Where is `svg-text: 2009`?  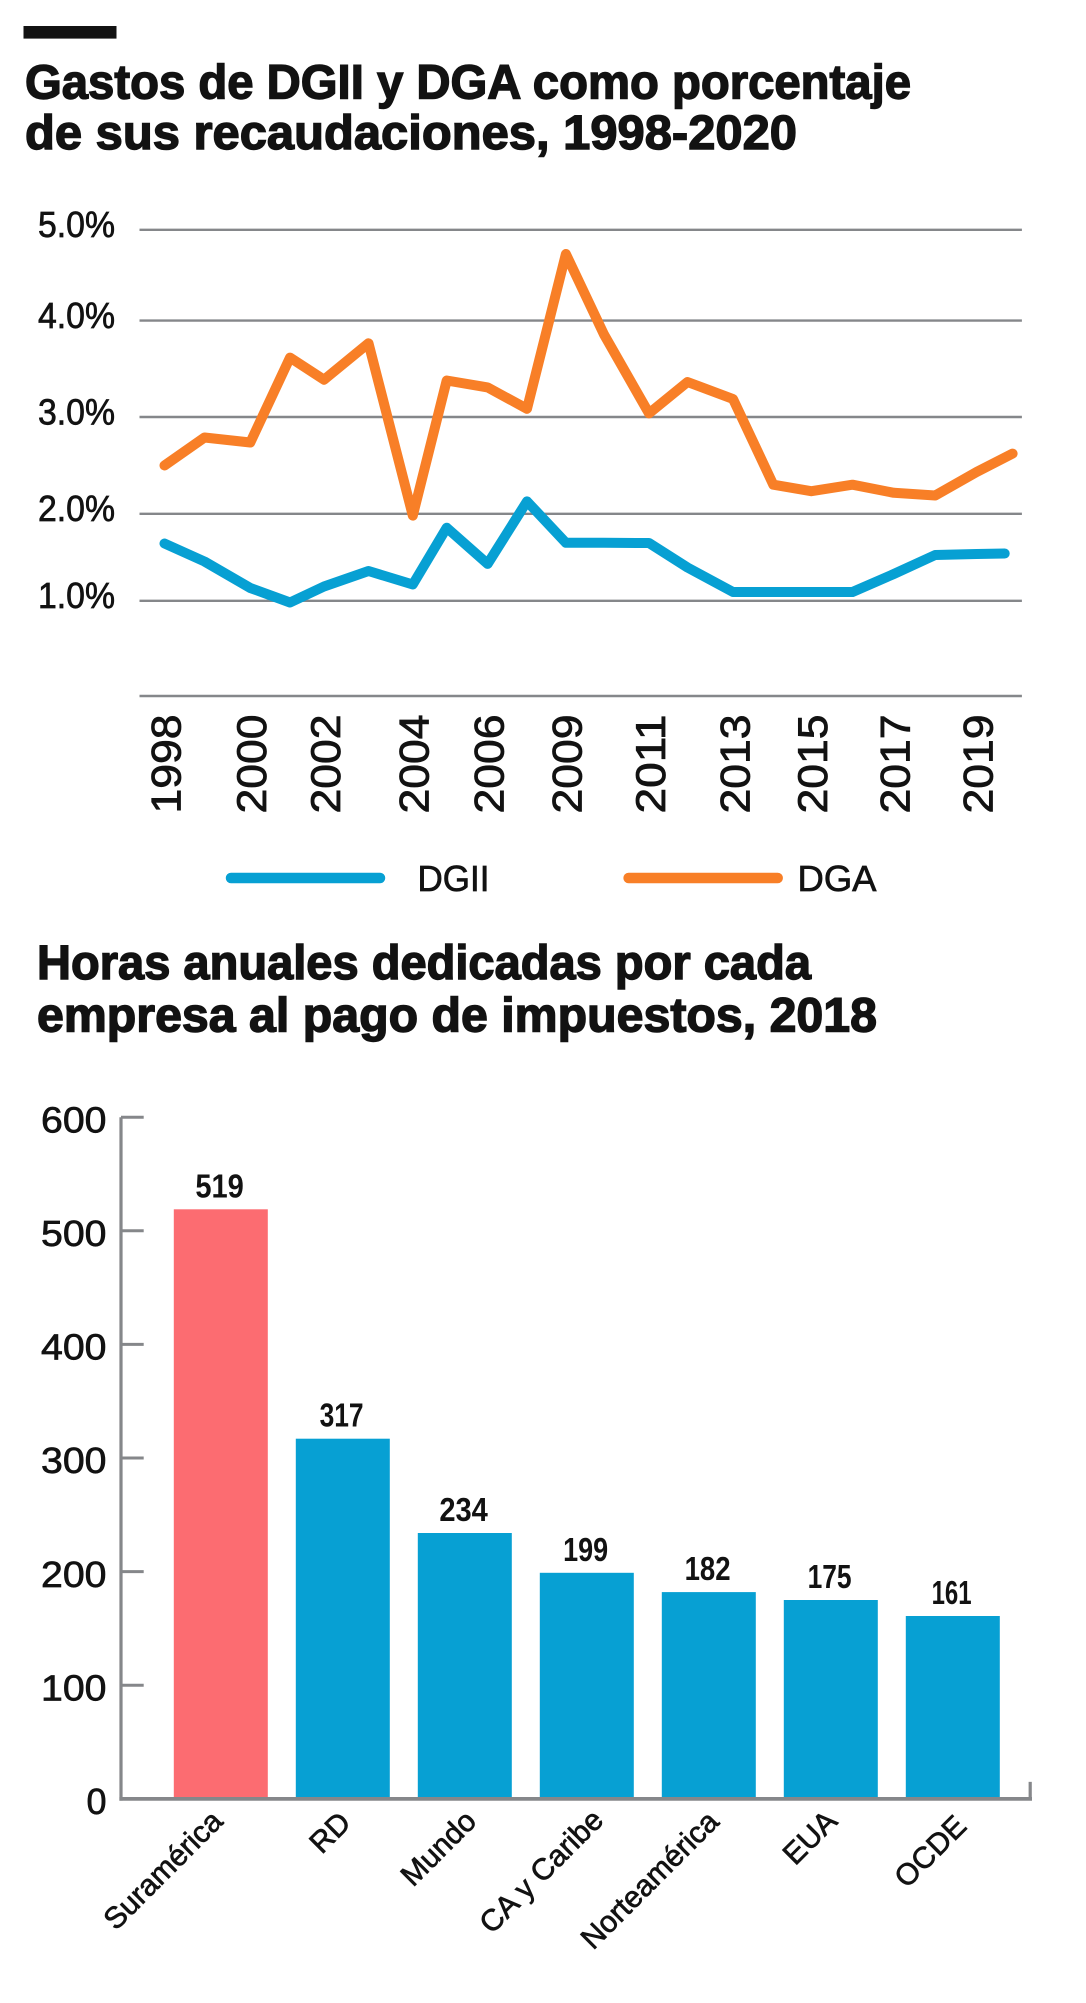 svg-text: 2009 is located at coordinates (567, 764).